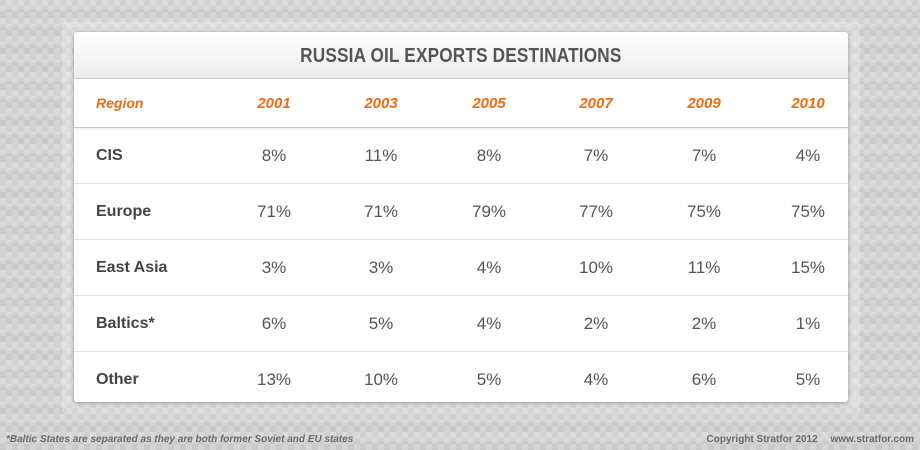 Image resolution: width=920 pixels, height=450 pixels. Describe the element at coordinates (808, 267) in the screenshot. I see `table-cell: 15%` at that location.